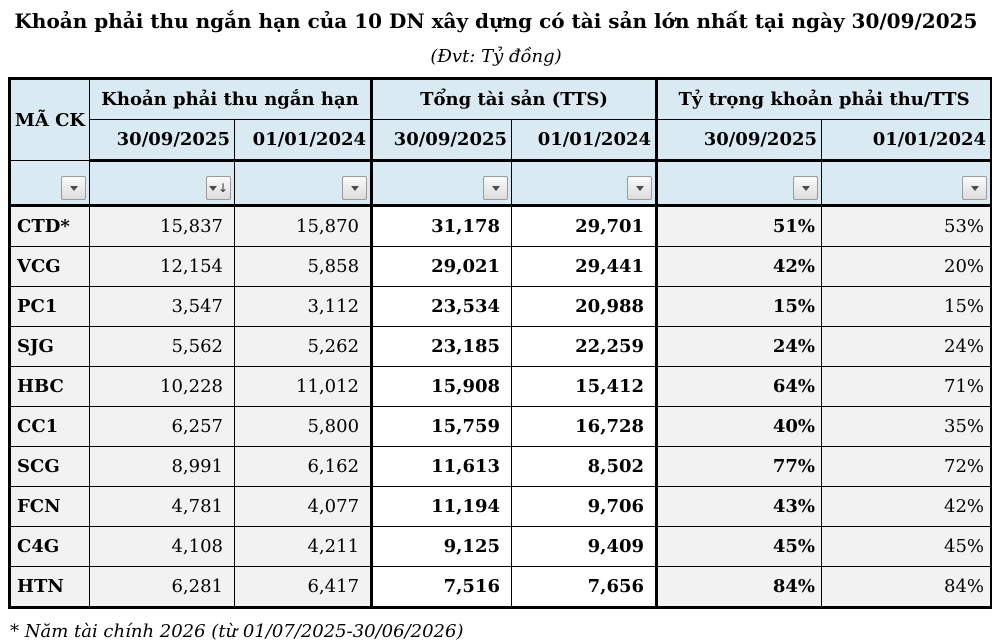 The image size is (992, 642). I want to click on table-row: CTD* 15,837 15,870 31,178 29,701 51% 53%, so click(500, 226).